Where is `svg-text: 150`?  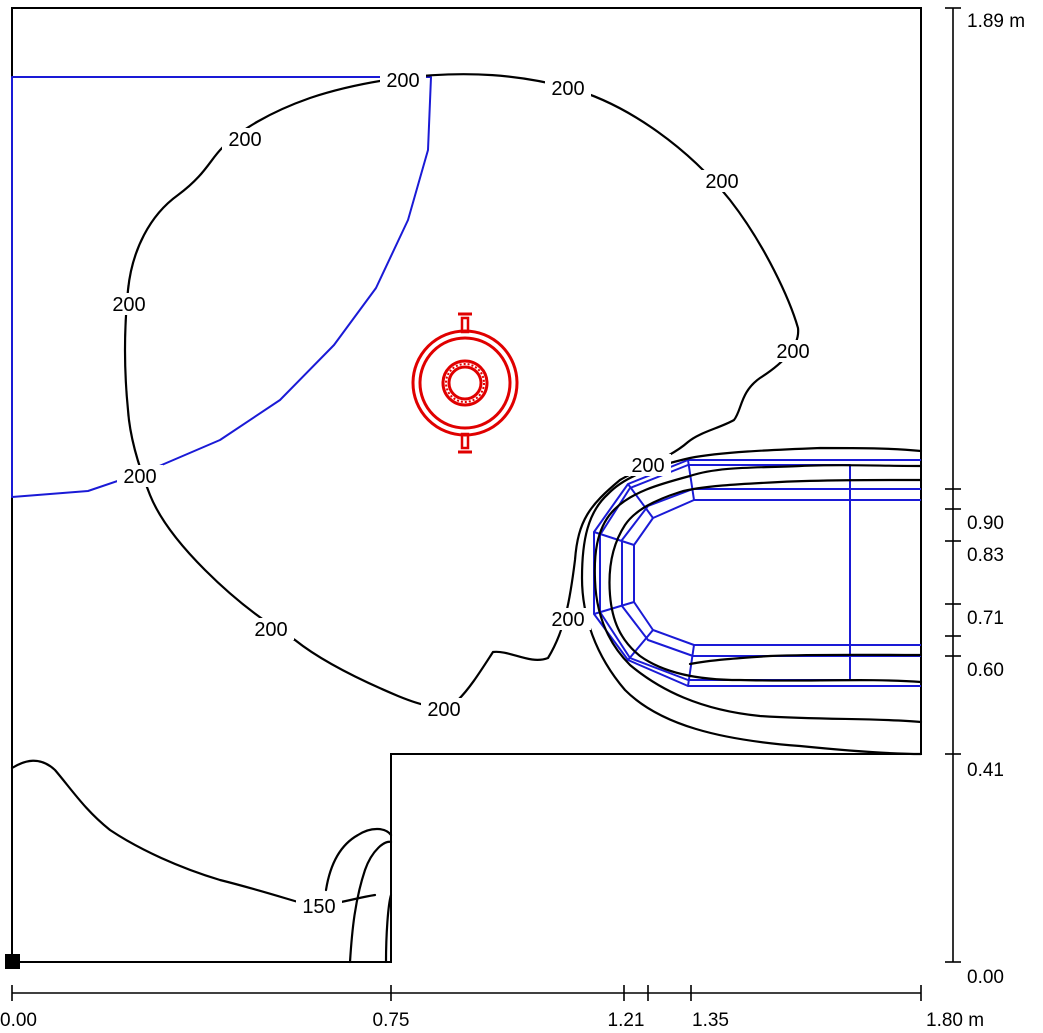 svg-text: 150 is located at coordinates (318, 907).